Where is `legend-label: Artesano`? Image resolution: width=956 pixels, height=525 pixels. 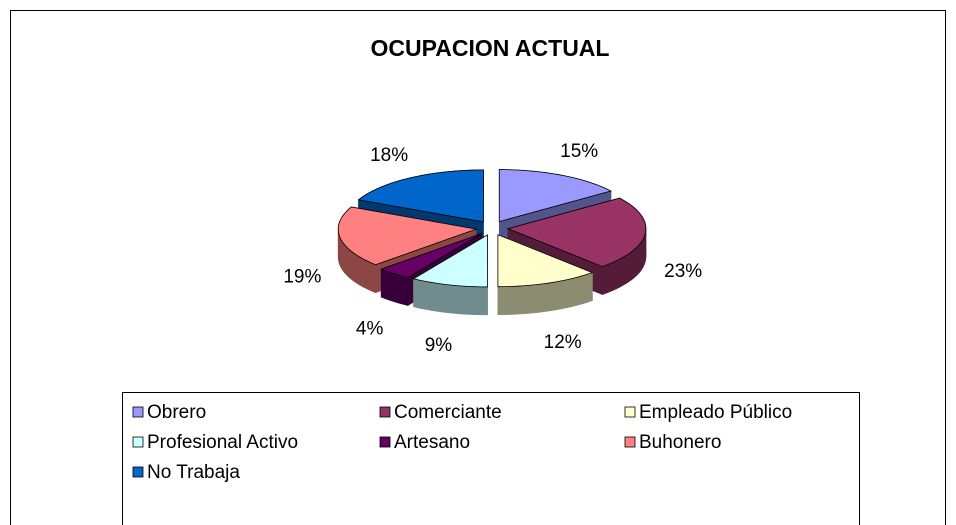
legend-label: Artesano is located at coordinates (432, 442).